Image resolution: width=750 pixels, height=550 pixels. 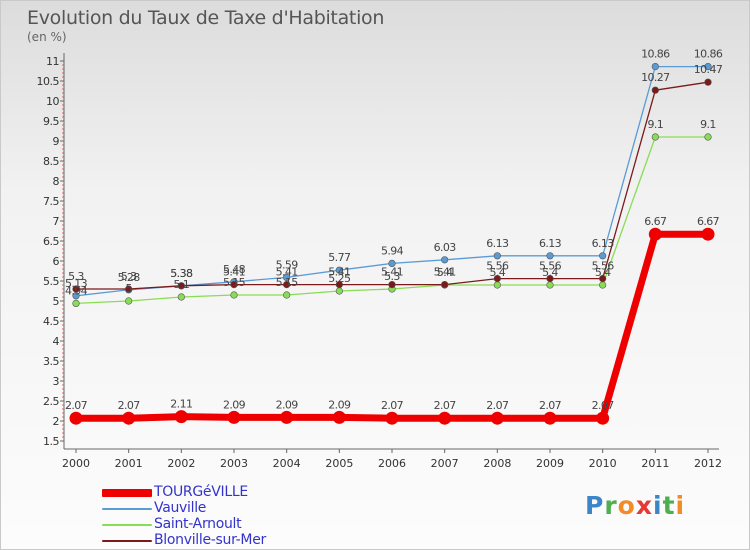 I want to click on logo-letter: x, so click(x=644, y=505).